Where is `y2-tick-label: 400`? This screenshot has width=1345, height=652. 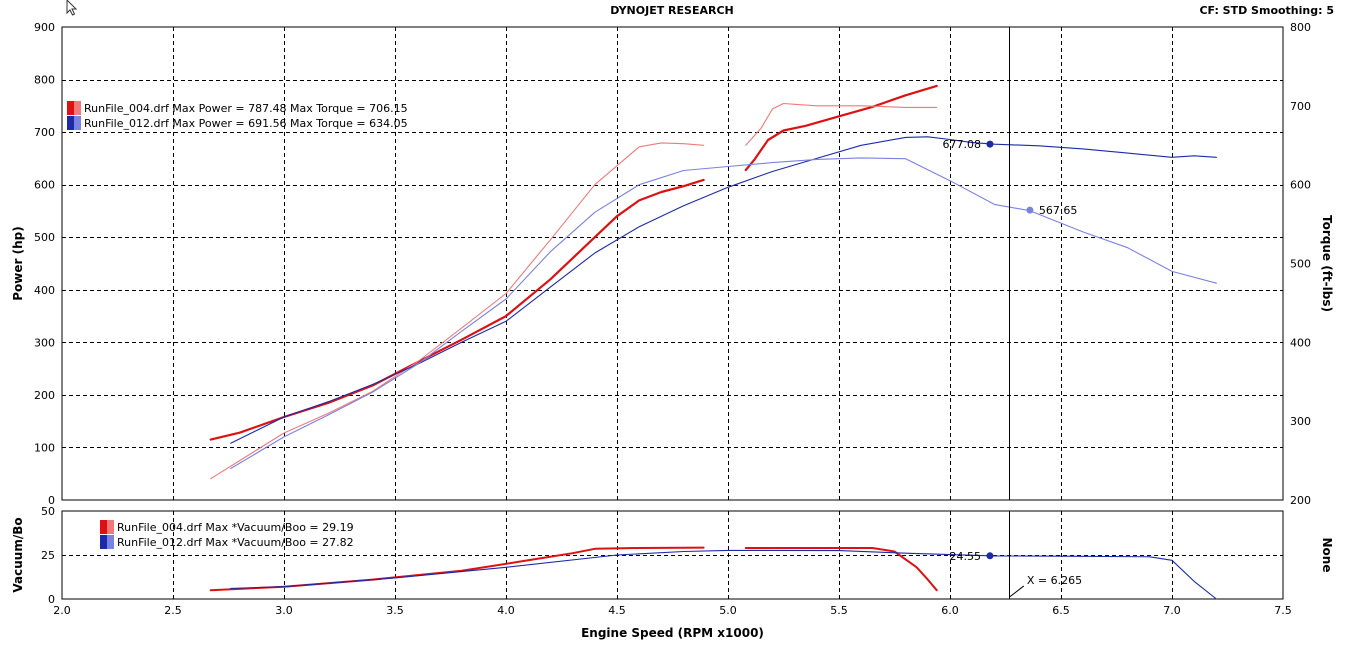
y2-tick-label: 400 is located at coordinates (1300, 342).